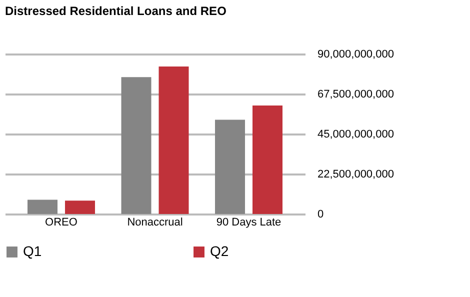  What do you see at coordinates (356, 94) in the screenshot?
I see `y-tick-label: 67,500,000,000` at bounding box center [356, 94].